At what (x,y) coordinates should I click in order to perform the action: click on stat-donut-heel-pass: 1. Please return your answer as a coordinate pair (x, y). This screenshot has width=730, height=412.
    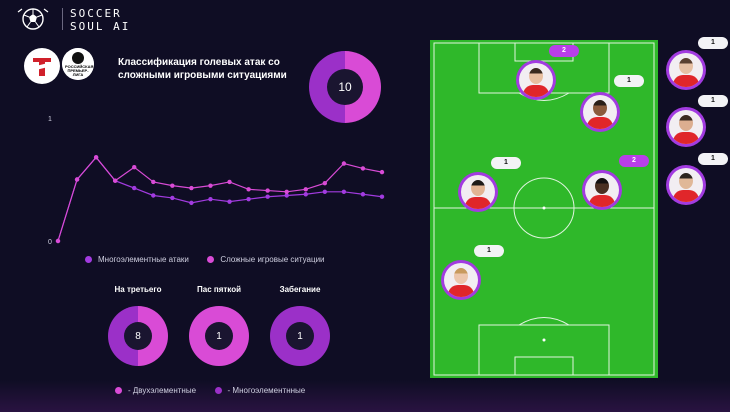
    Looking at the image, I should click on (219, 336).